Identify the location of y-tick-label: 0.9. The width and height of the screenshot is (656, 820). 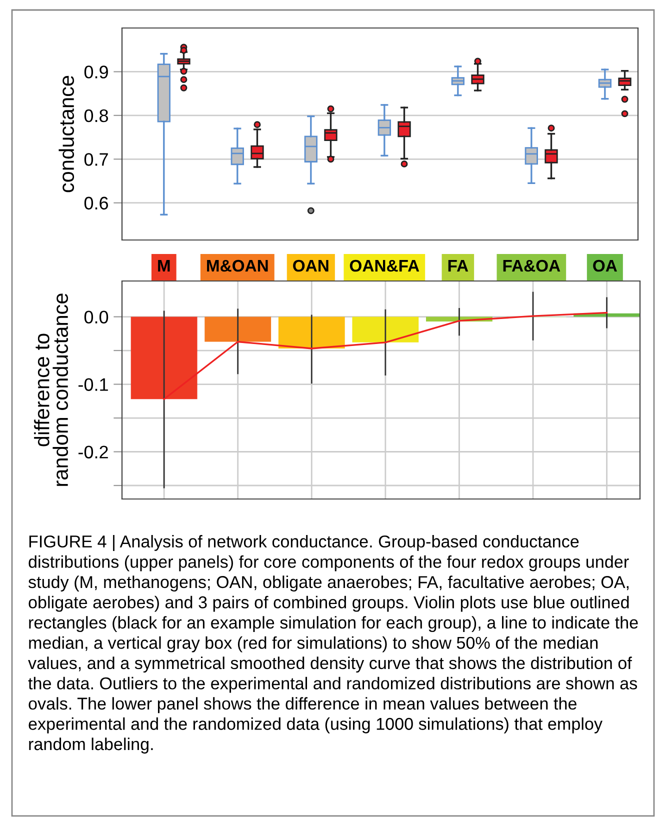
(96, 72).